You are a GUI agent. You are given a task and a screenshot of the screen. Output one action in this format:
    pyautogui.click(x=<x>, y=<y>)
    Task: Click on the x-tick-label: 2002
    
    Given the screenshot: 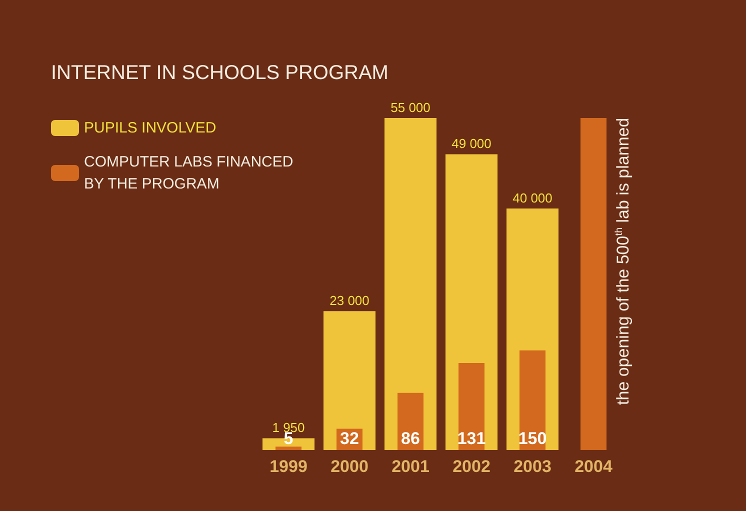 What is the action you would take?
    pyautogui.click(x=471, y=466)
    